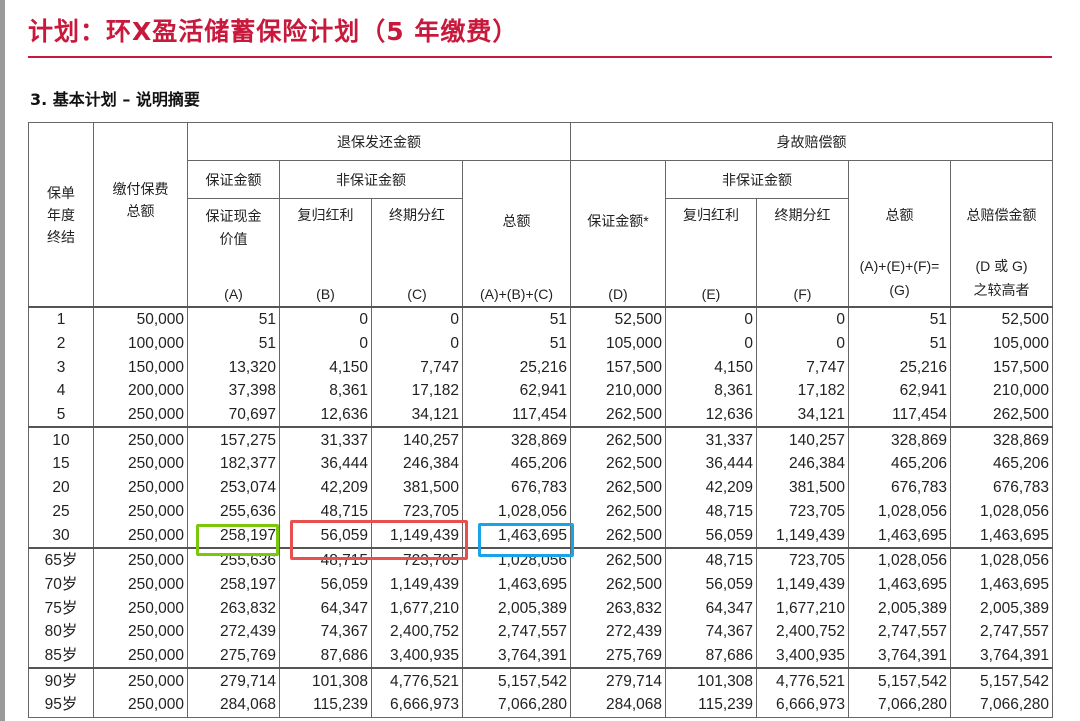  What do you see at coordinates (1001, 415) in the screenshot?
I see `cell-total-claim: 262,500` at bounding box center [1001, 415].